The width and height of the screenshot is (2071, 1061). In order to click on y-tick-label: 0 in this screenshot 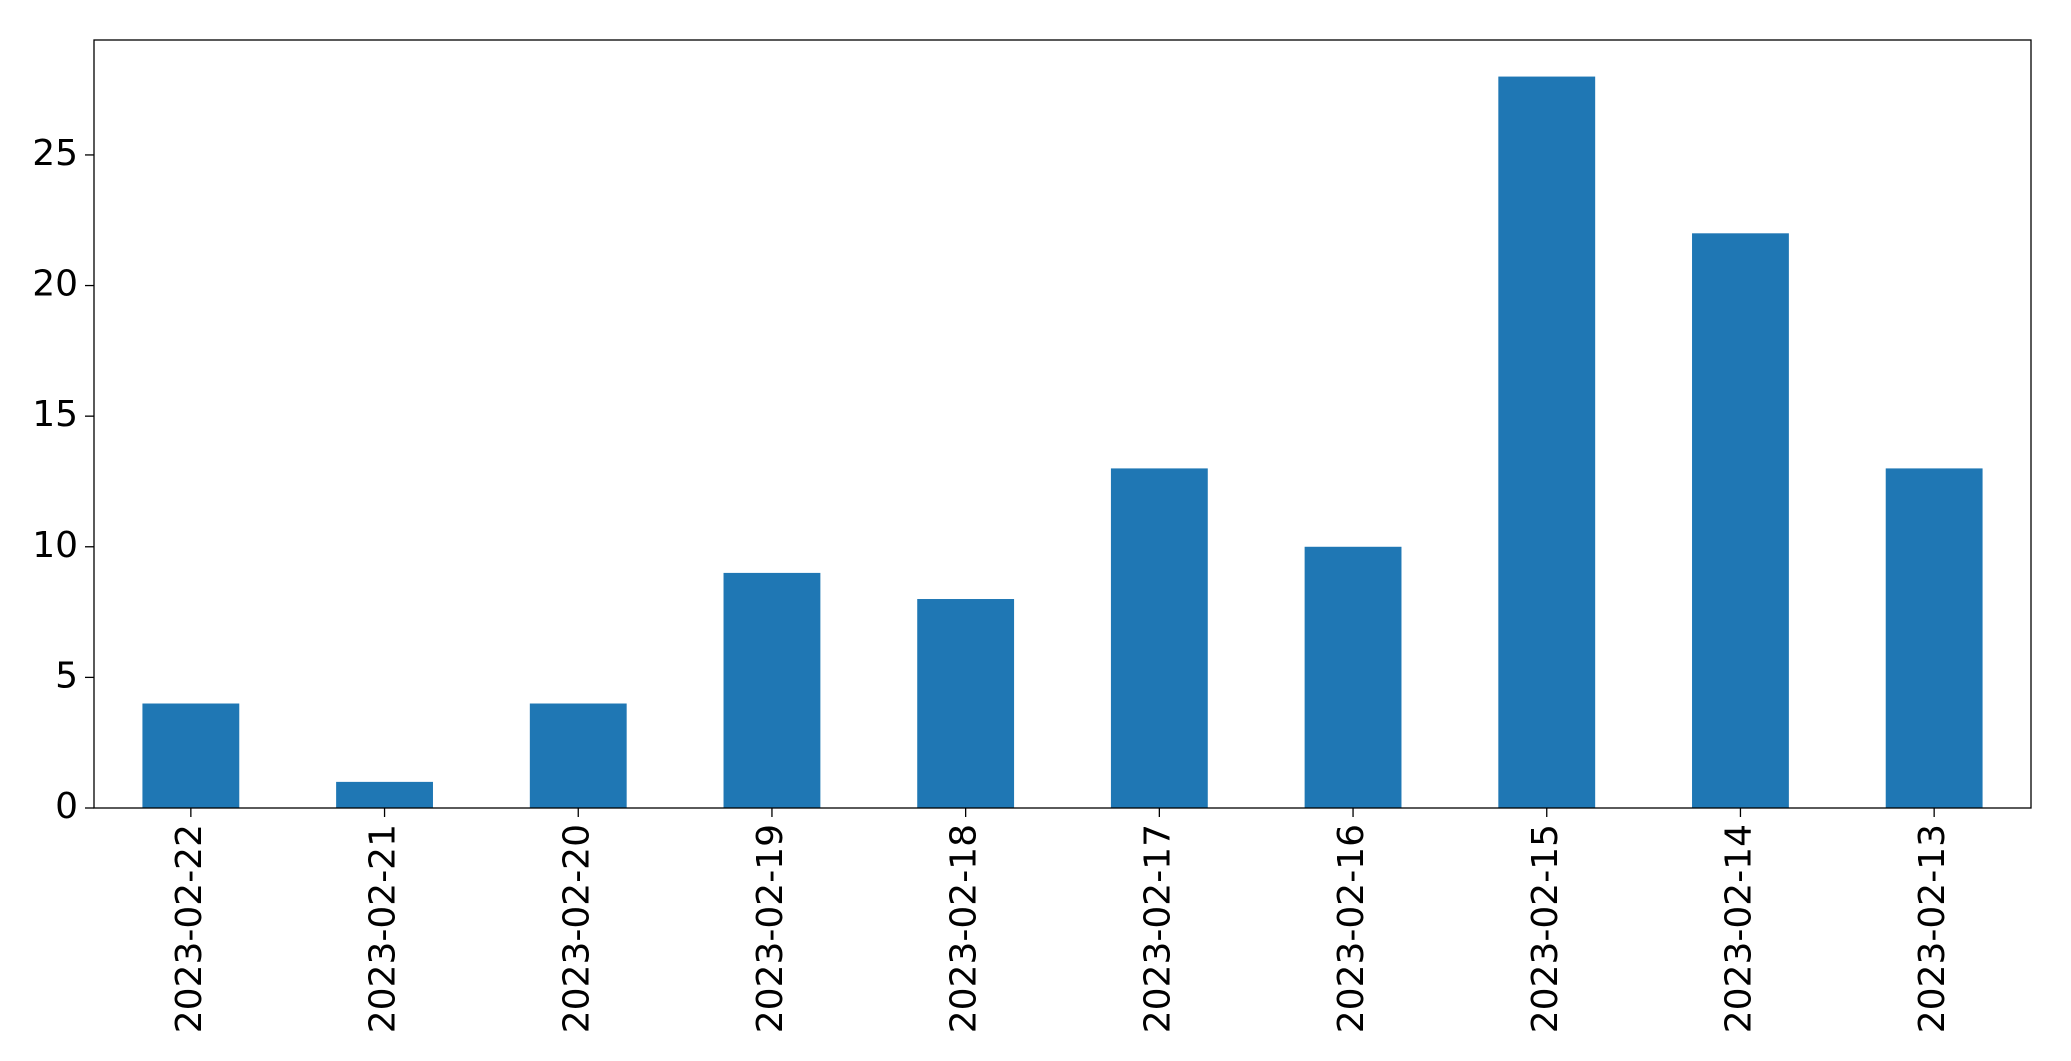, I will do `click(66, 806)`.